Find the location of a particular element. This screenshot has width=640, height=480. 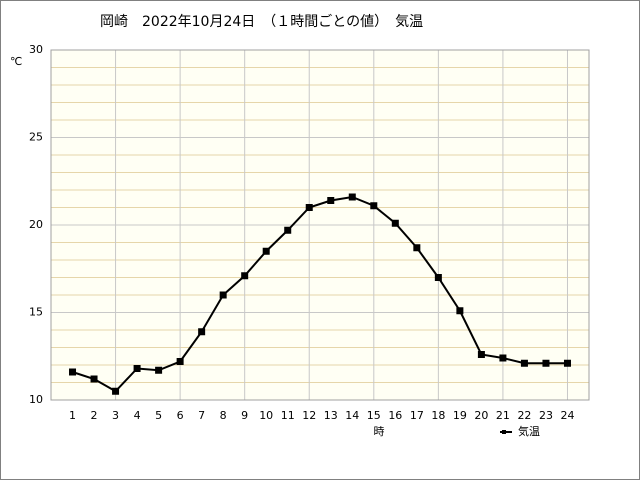

legend-label: 気温 is located at coordinates (529, 431).